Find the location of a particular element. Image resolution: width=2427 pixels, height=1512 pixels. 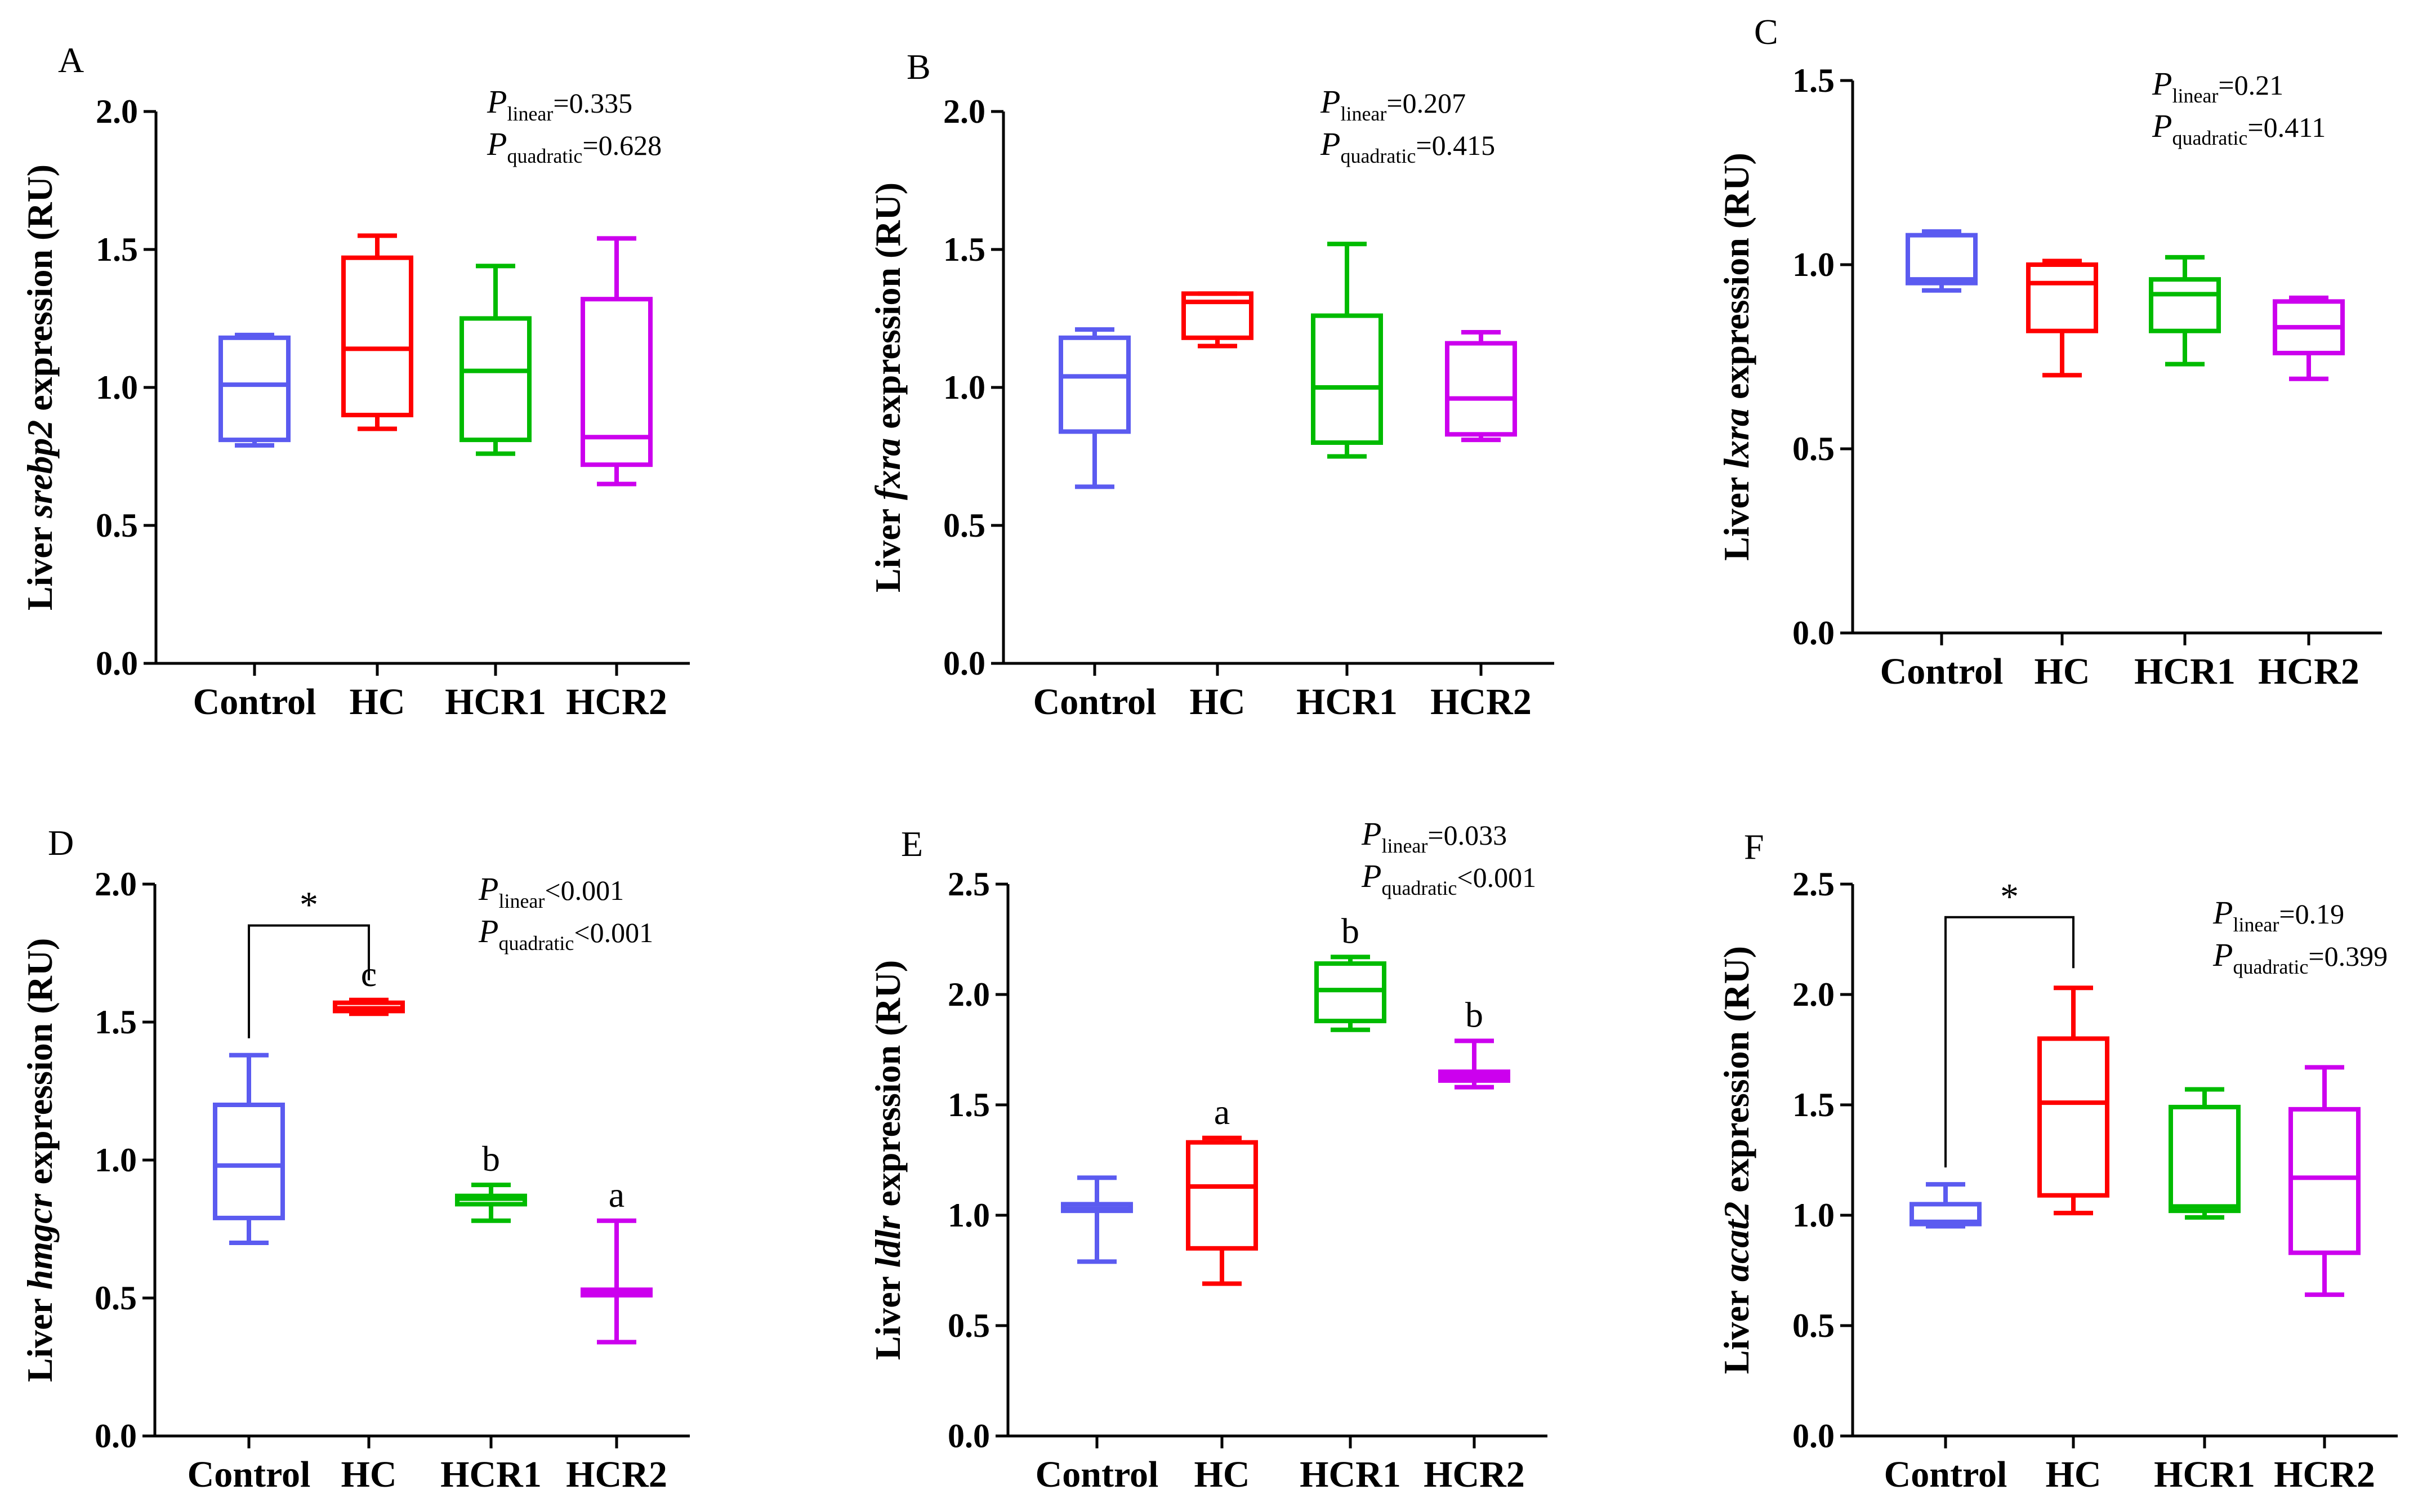

y-axis-label: Liver srebp2 expression (RU) is located at coordinates (40, 387).